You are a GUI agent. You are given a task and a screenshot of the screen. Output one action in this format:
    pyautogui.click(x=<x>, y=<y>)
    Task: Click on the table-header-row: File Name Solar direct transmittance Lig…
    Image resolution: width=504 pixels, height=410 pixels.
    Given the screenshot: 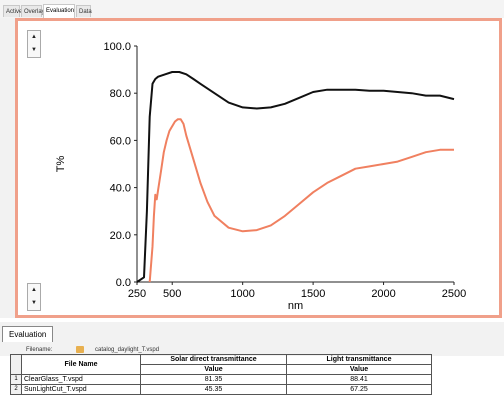 What is the action you would take?
    pyautogui.click(x=221, y=364)
    